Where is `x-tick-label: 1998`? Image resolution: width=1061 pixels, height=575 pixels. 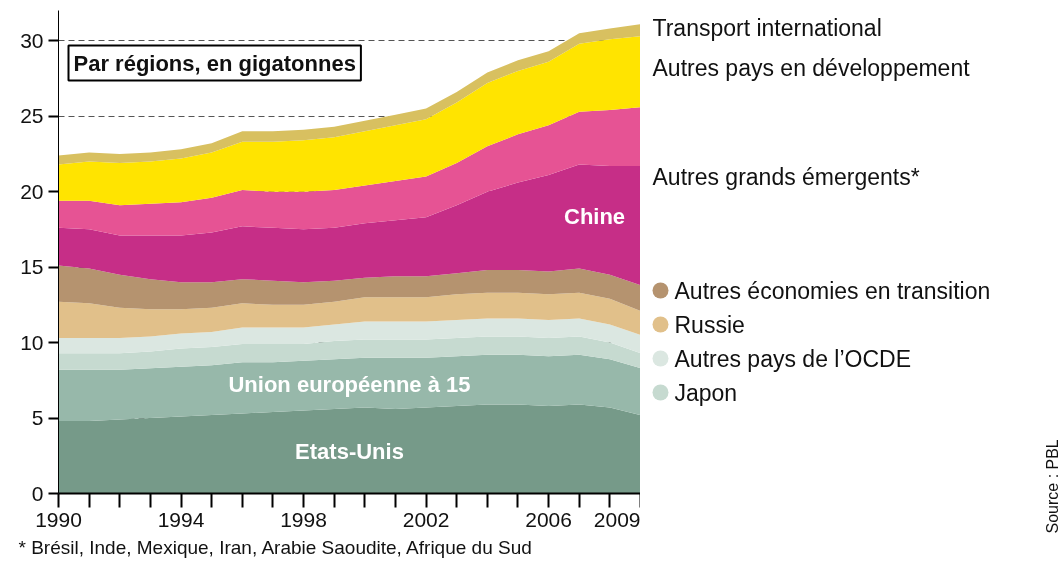
x-tick-label: 1998 is located at coordinates (303, 519).